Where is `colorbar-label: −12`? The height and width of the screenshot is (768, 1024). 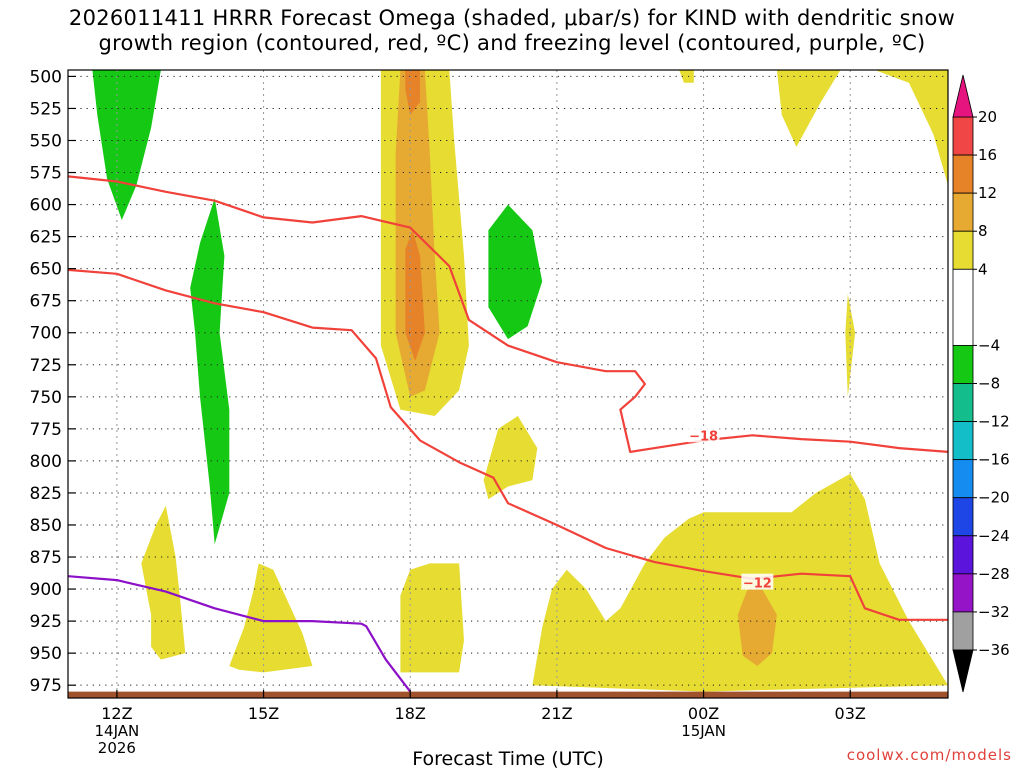
colorbar-label: −12 is located at coordinates (994, 422).